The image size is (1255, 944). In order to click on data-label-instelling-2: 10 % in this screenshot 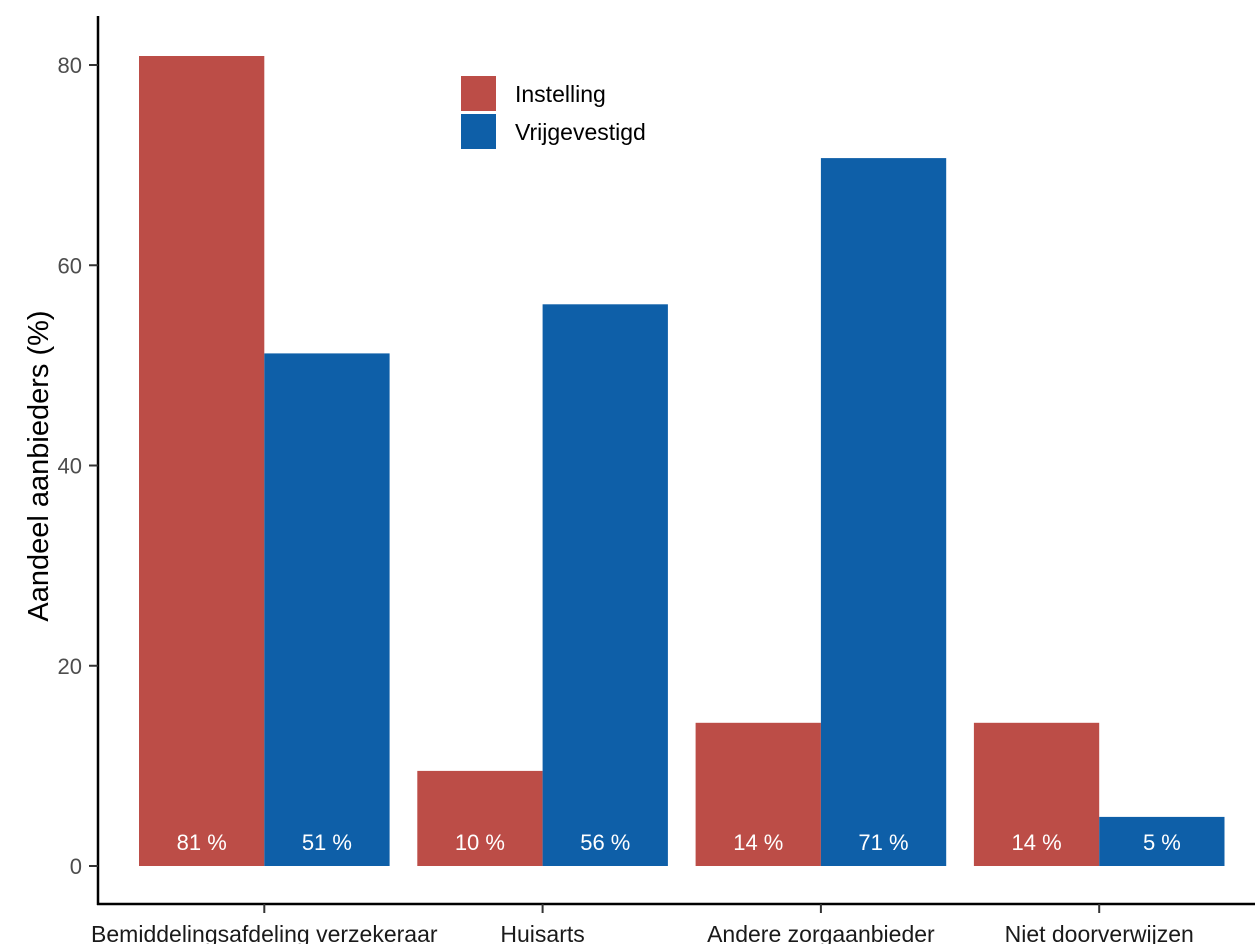, I will do `click(480, 842)`.